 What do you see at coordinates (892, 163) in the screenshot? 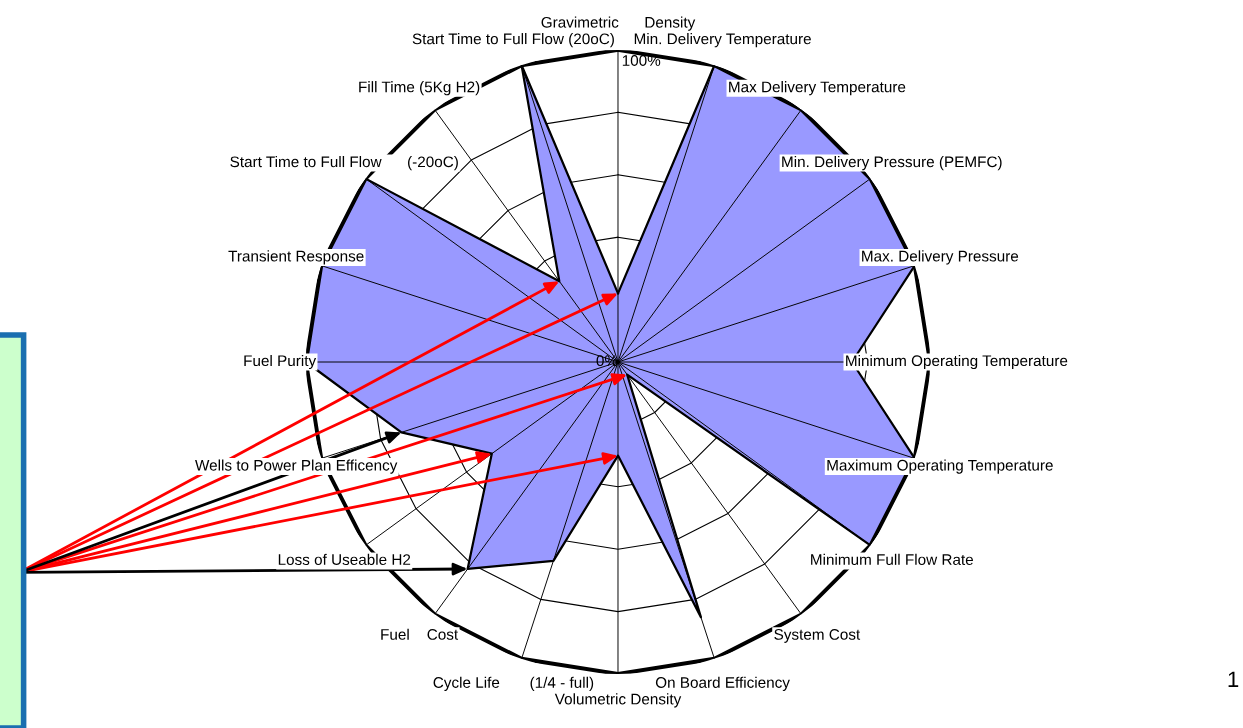
I see `spoke-label: Min. Delivery Pressure (PEMFC)` at bounding box center [892, 163].